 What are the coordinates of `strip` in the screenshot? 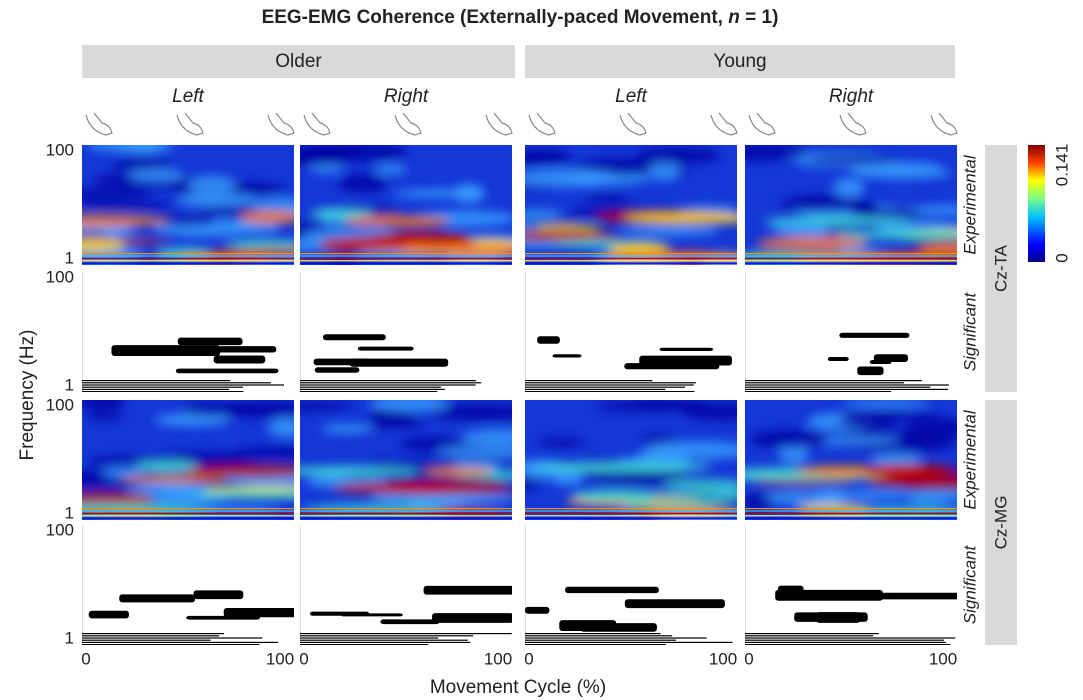 It's located at (1001, 522).